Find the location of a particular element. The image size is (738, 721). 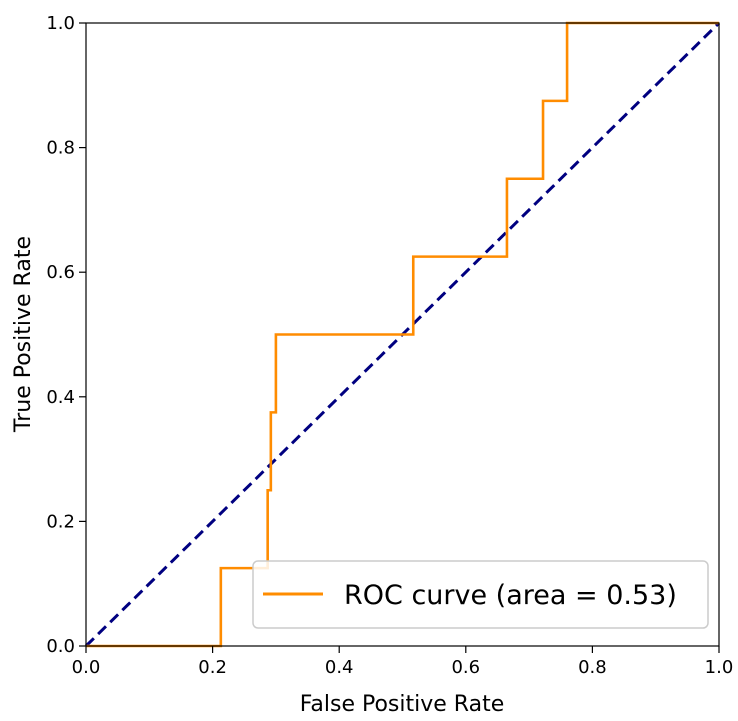

y-tick-label: 1.0 is located at coordinates (60, 23).